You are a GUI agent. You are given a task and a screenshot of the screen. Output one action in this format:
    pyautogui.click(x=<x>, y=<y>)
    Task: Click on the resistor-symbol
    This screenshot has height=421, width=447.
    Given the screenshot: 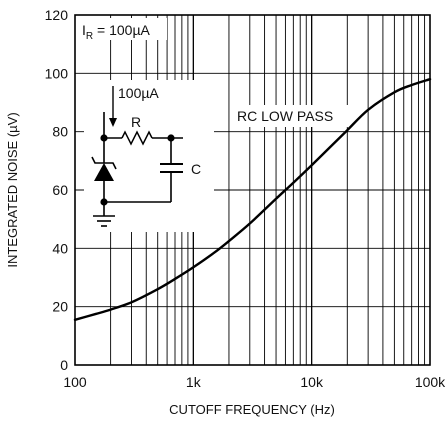 What is the action you would take?
    pyautogui.click(x=137, y=138)
    